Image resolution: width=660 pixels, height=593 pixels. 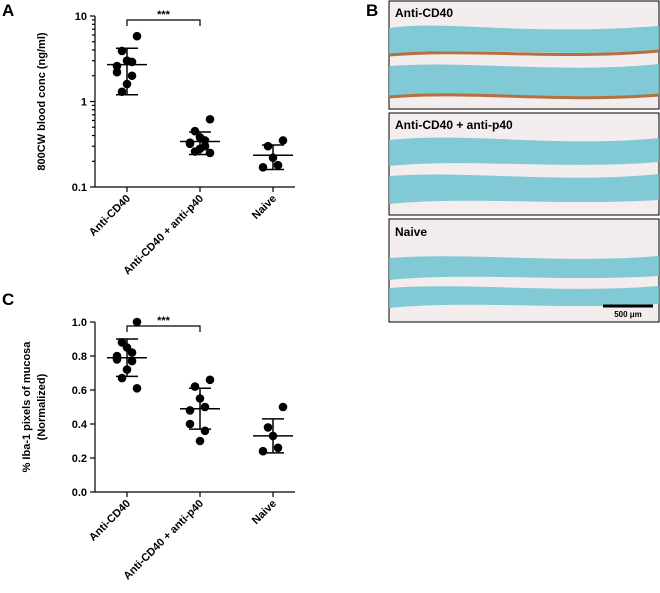 What do you see at coordinates (424, 13) in the screenshot?
I see `image-label: Anti-CD40` at bounding box center [424, 13].